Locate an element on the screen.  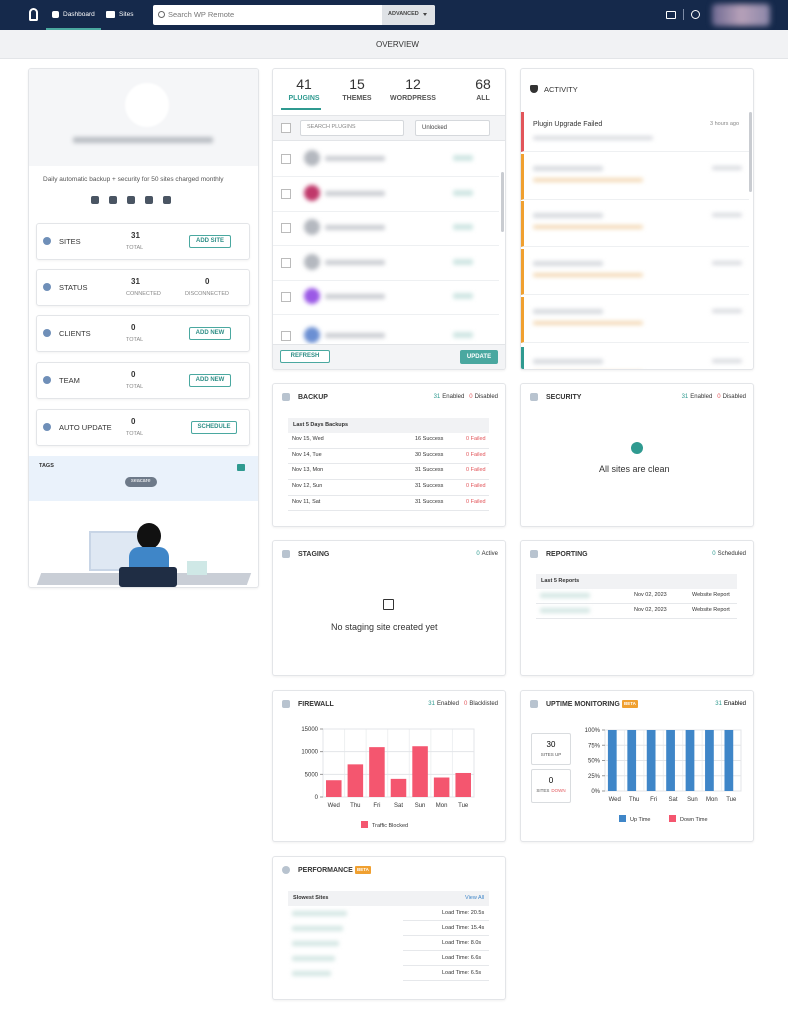
security-message: All sites are clean is located at coordinates (634, 469).